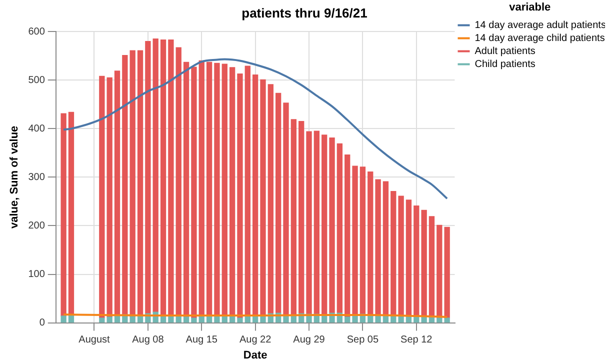  I want to click on x-tick-label: Aug 15, so click(202, 340).